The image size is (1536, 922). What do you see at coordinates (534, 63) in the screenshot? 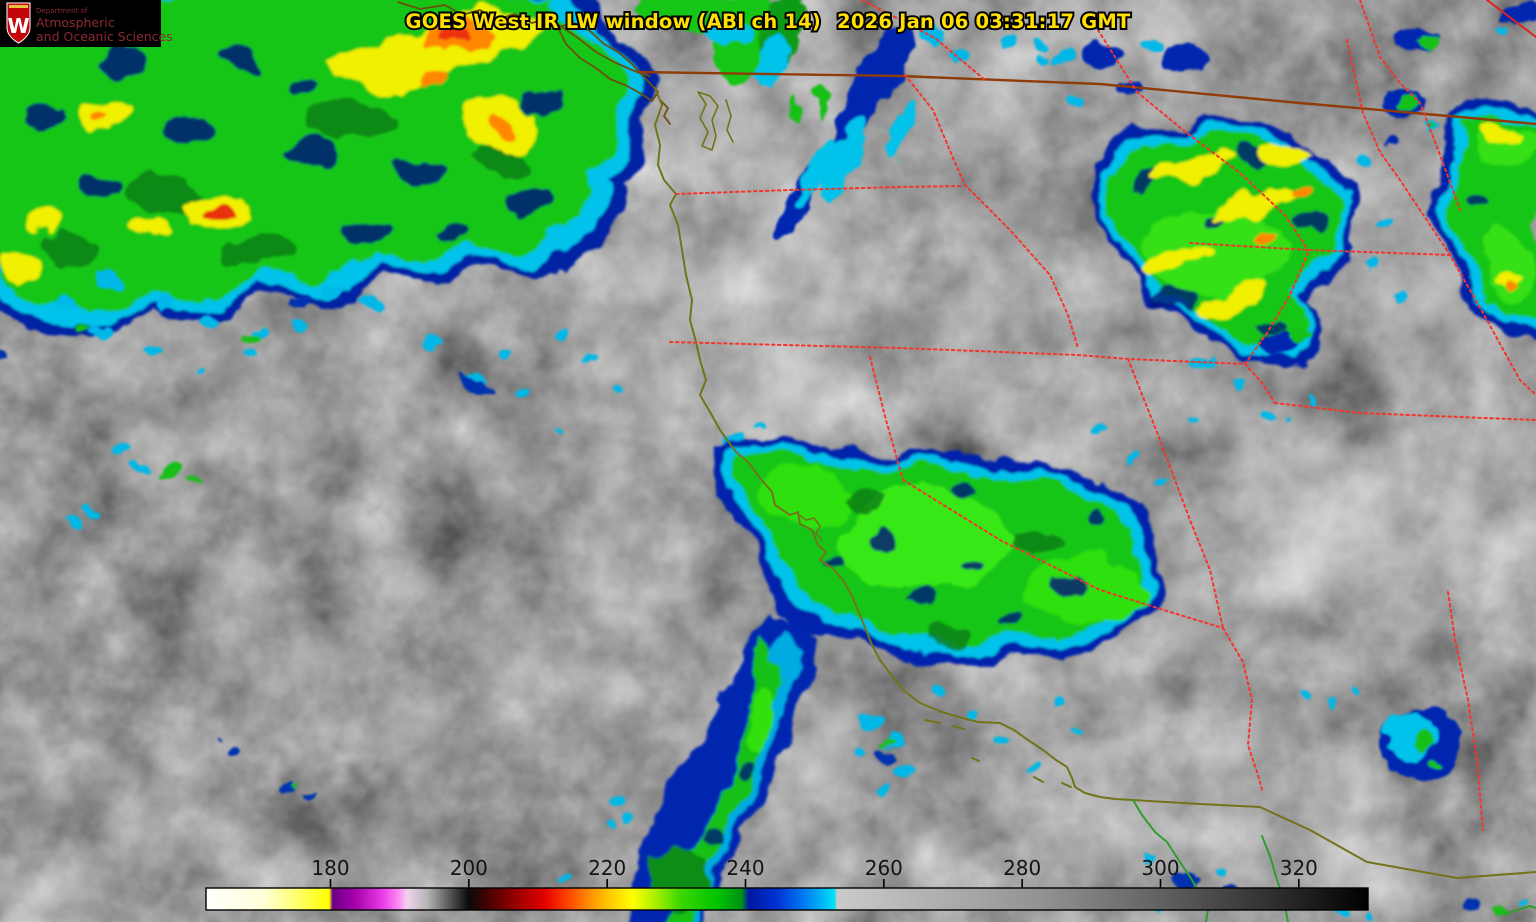
I see `canada-coastline` at bounding box center [534, 63].